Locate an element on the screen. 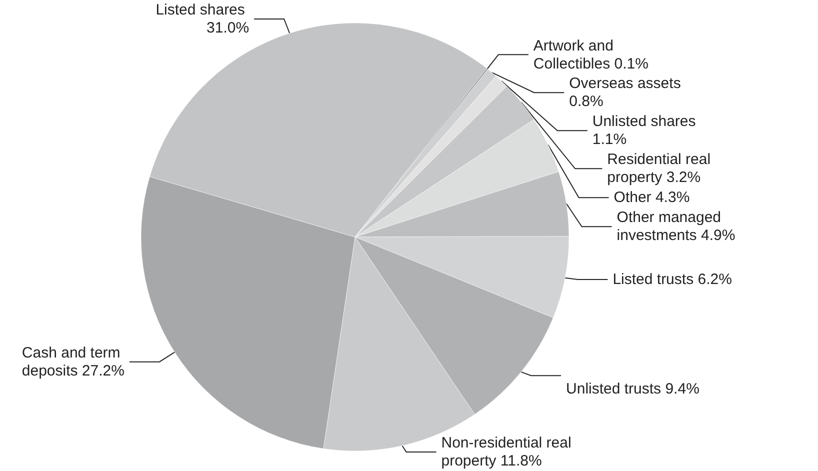 The image size is (818, 471). slice-label: Cash and term deposits 27.2% is located at coordinates (73, 362).